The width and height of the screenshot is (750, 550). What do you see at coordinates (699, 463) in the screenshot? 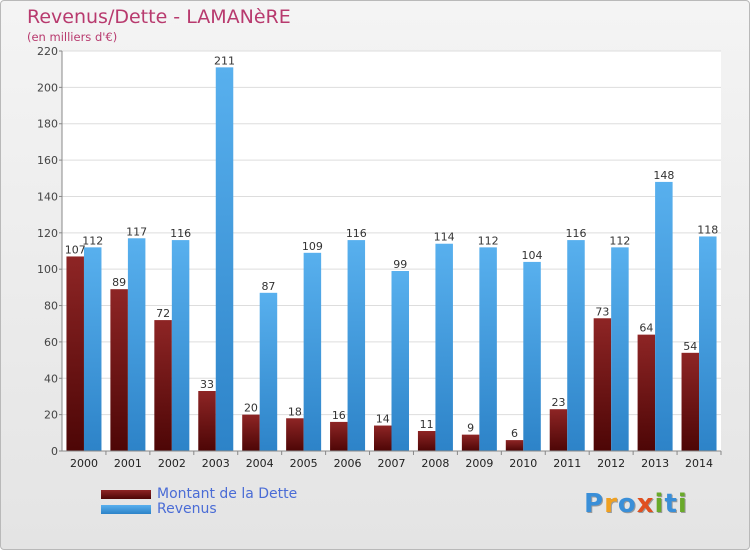
I see `x-tick-label: 2014` at bounding box center [699, 463].